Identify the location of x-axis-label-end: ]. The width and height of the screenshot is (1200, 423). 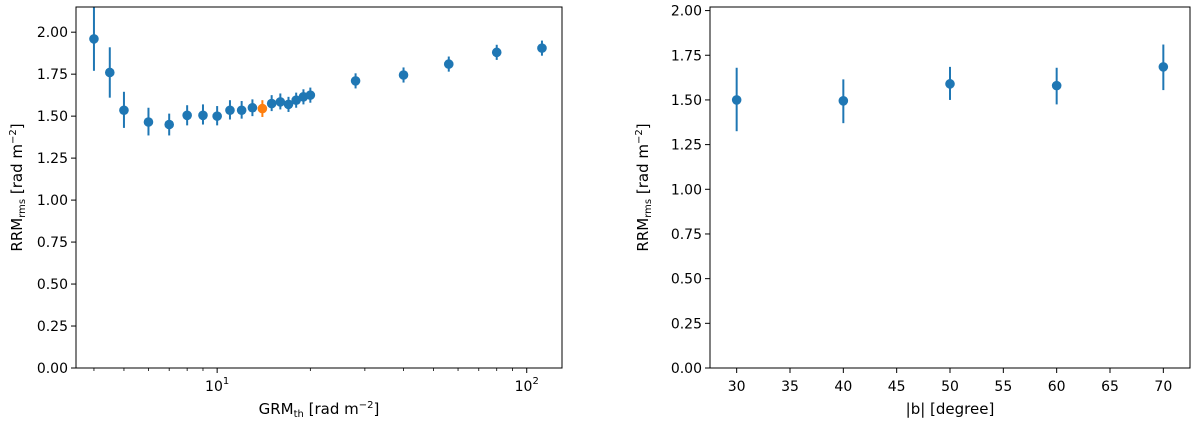
(377, 409).